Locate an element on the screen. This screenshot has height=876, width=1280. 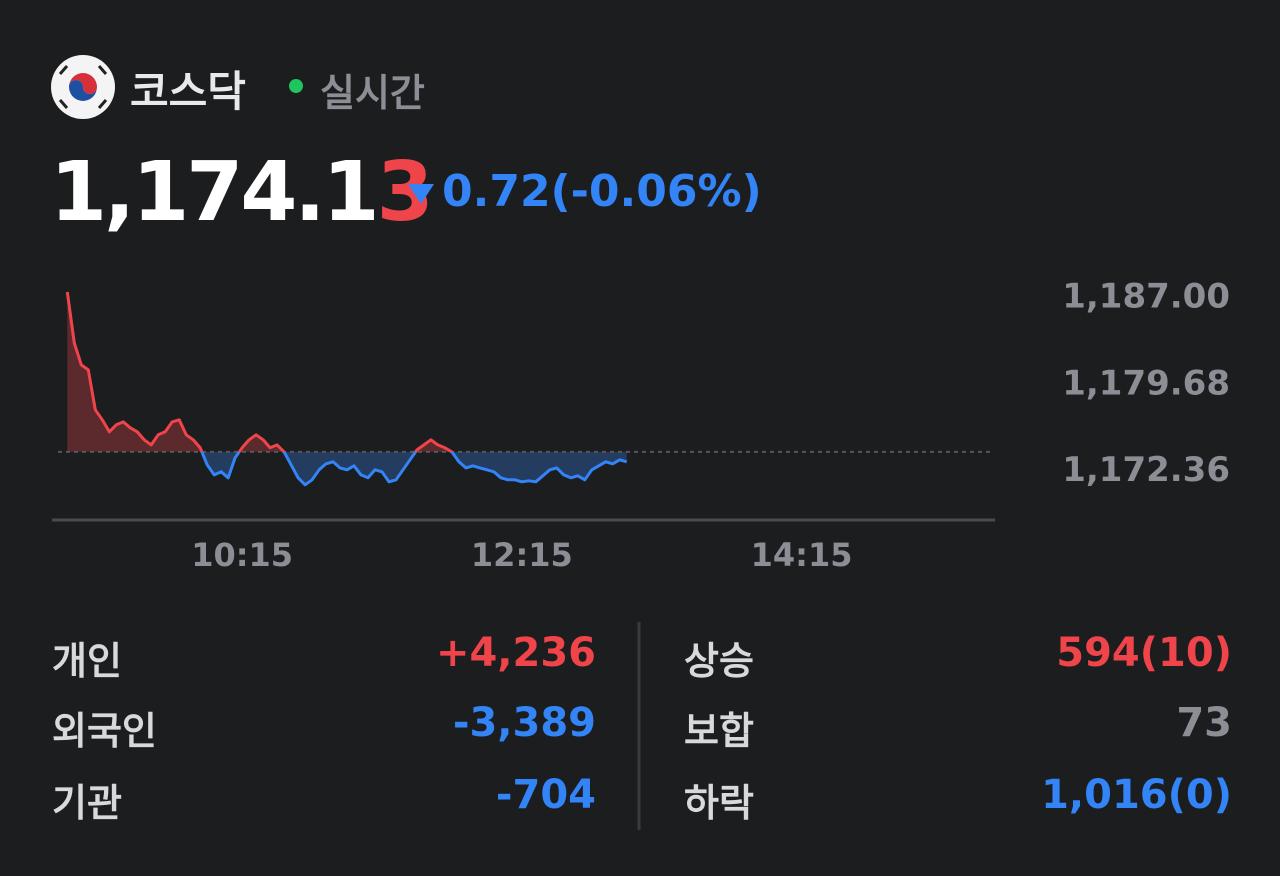
price-change: 0.72(-0.06%) is located at coordinates (602, 191).